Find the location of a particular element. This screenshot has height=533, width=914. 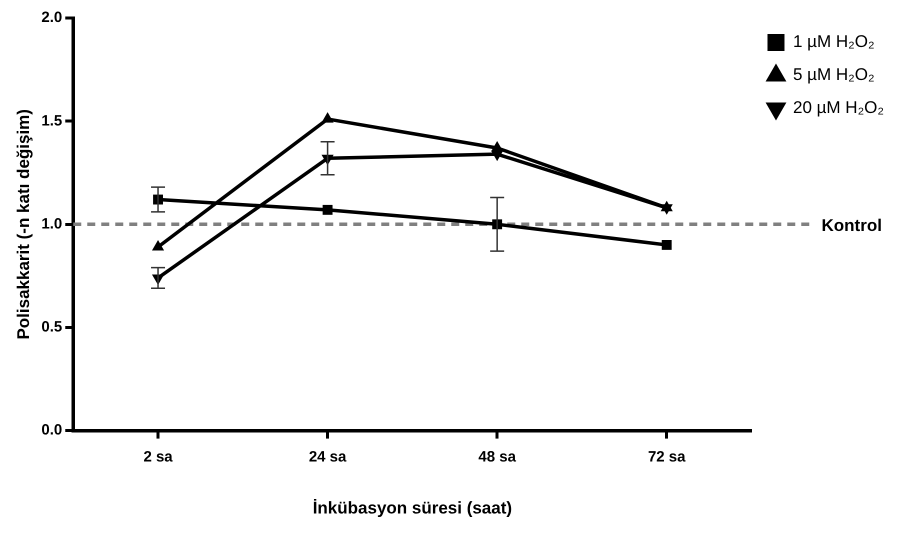

x-tick-label: 2 sa is located at coordinates (158, 457).